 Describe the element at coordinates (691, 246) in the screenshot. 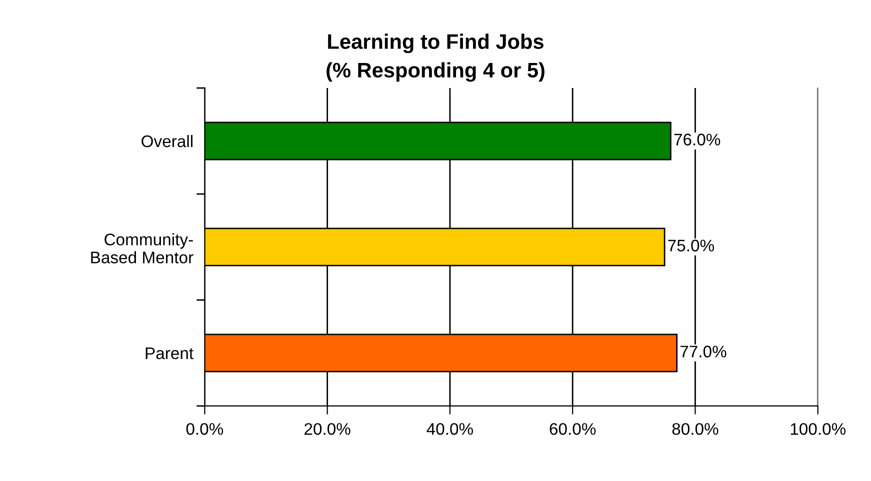

I see `data-label: 75.0%` at that location.